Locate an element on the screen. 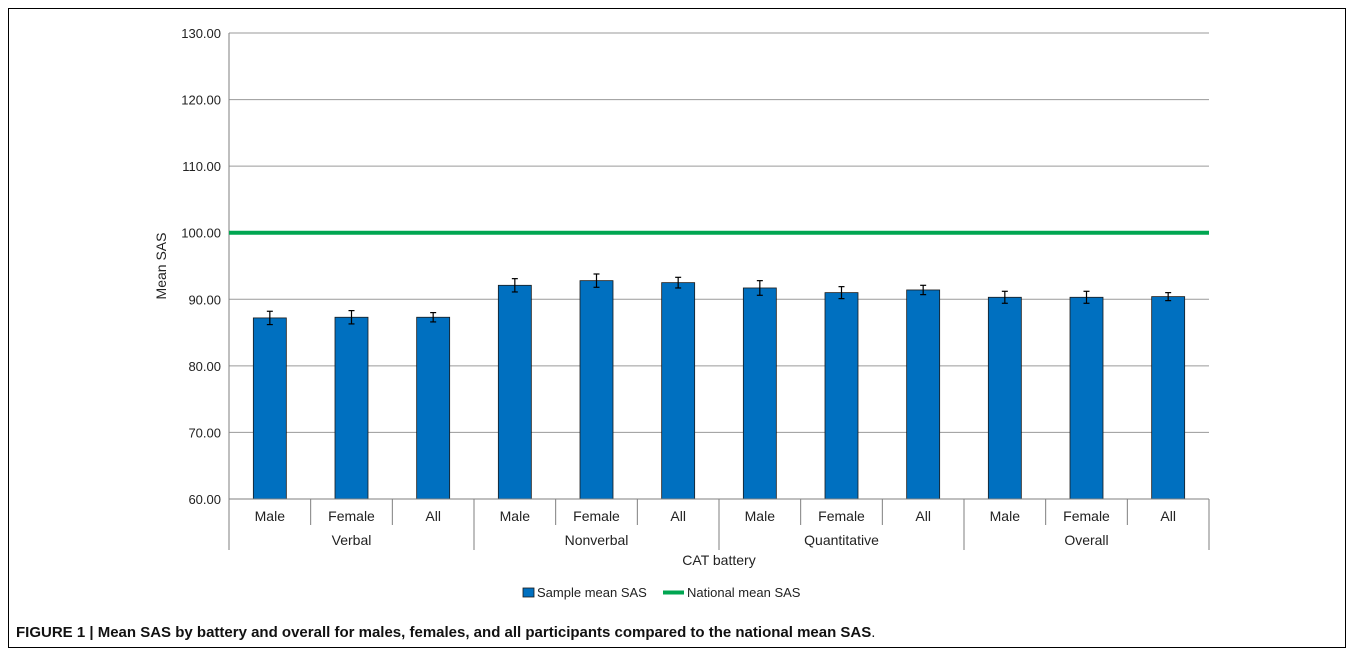  y-tick-label: 70.00 is located at coordinates (204, 432).